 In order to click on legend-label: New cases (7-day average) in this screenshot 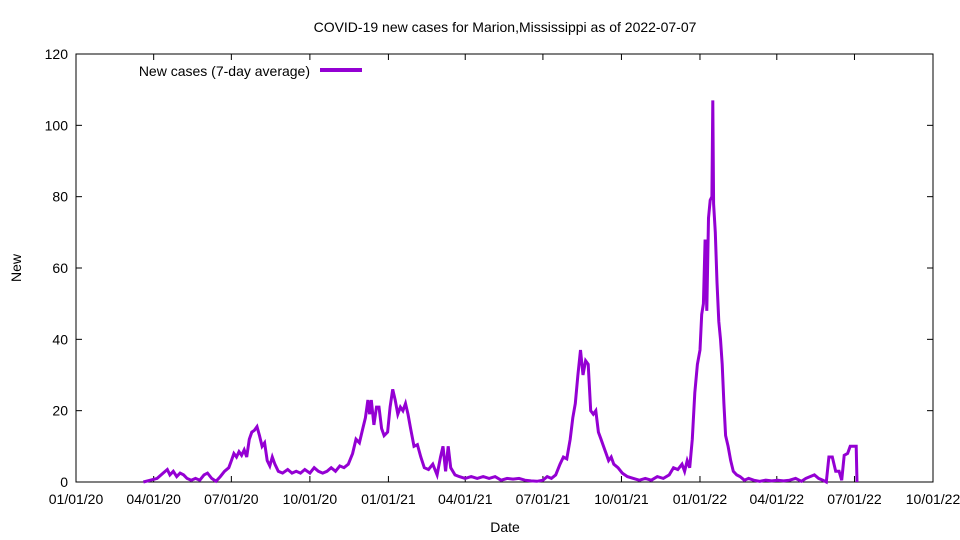, I will do `click(224, 71)`.